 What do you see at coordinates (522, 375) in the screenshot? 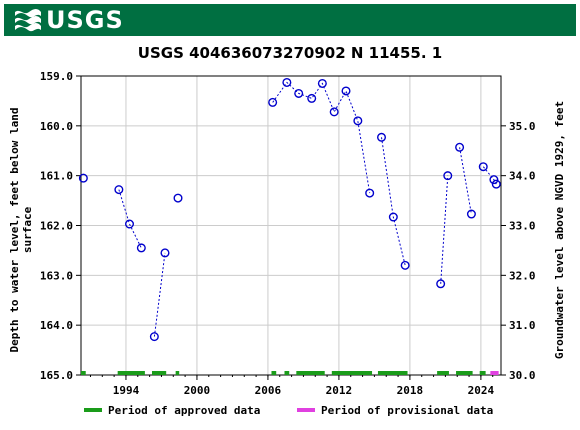
I see `right-tick-label-5: 30.0` at bounding box center [522, 375].